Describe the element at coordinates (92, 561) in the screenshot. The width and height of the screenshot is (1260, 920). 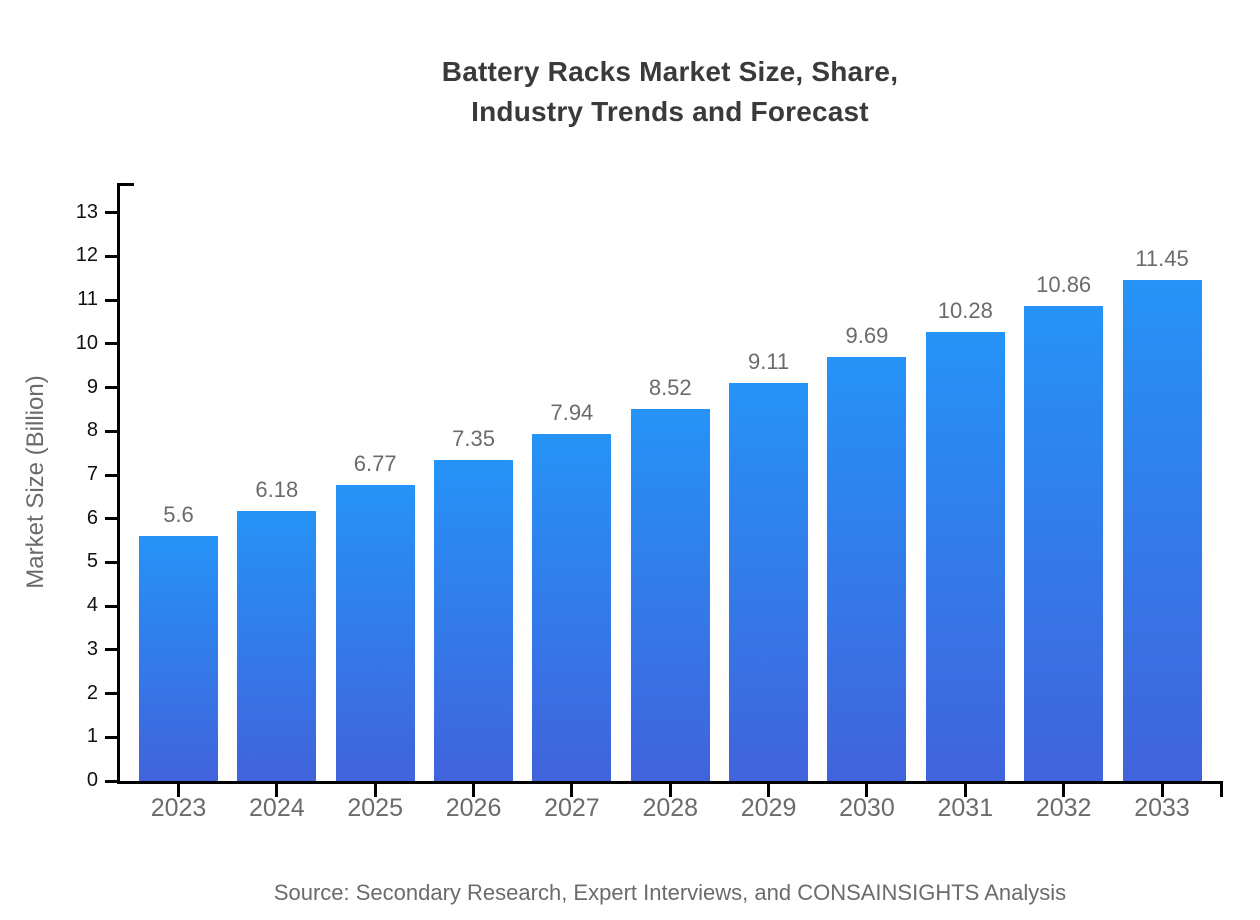
I see `y-tick-label: 5` at that location.